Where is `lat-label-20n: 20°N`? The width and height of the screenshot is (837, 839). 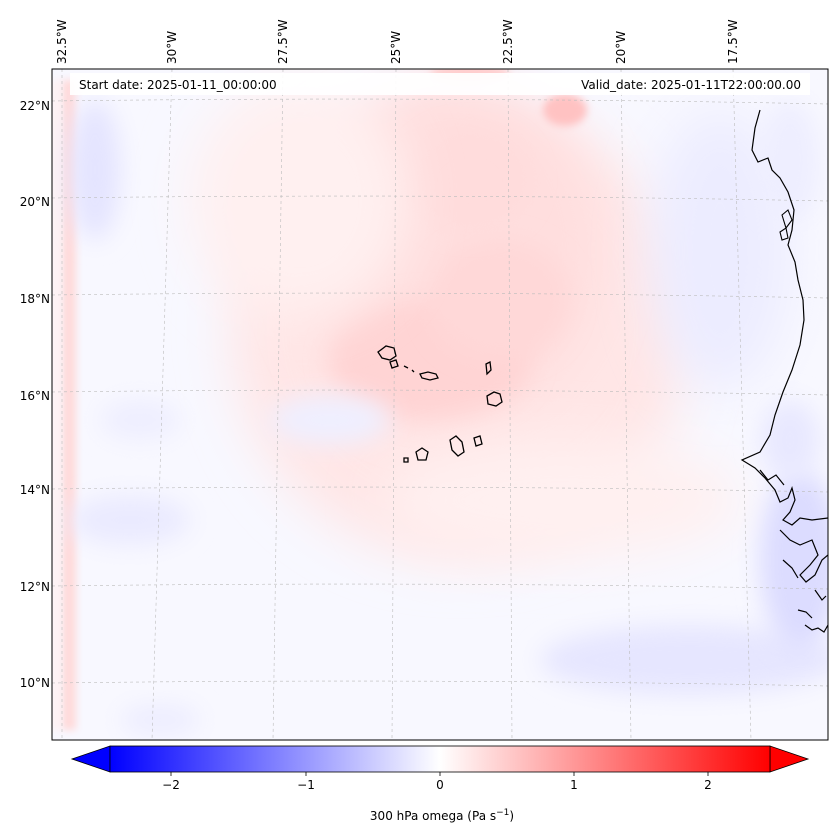
lat-label-20n: 20°N is located at coordinates (34, 202).